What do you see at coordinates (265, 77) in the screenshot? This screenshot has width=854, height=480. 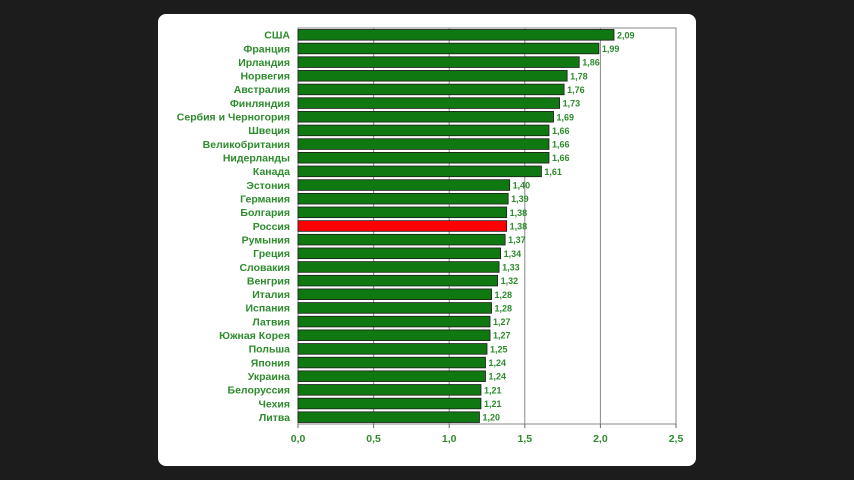 I see `category-label: Норвегия` at bounding box center [265, 77].